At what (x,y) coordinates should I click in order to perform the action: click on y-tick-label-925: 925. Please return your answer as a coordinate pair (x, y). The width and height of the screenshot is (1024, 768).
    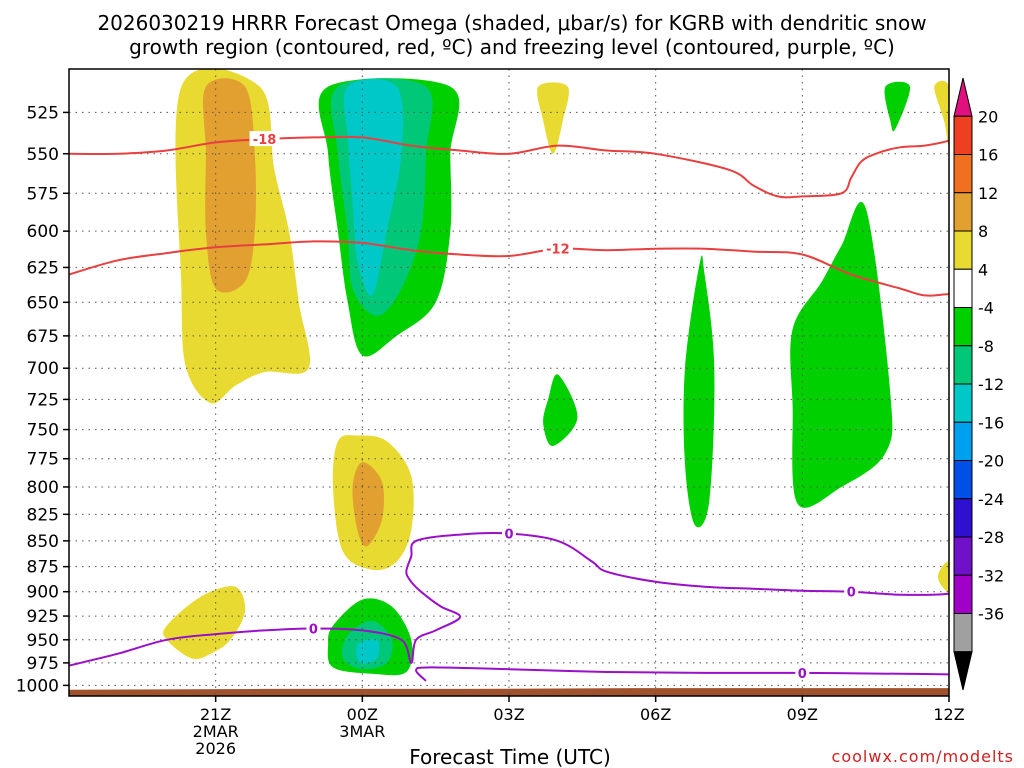
    Looking at the image, I should click on (43, 617).